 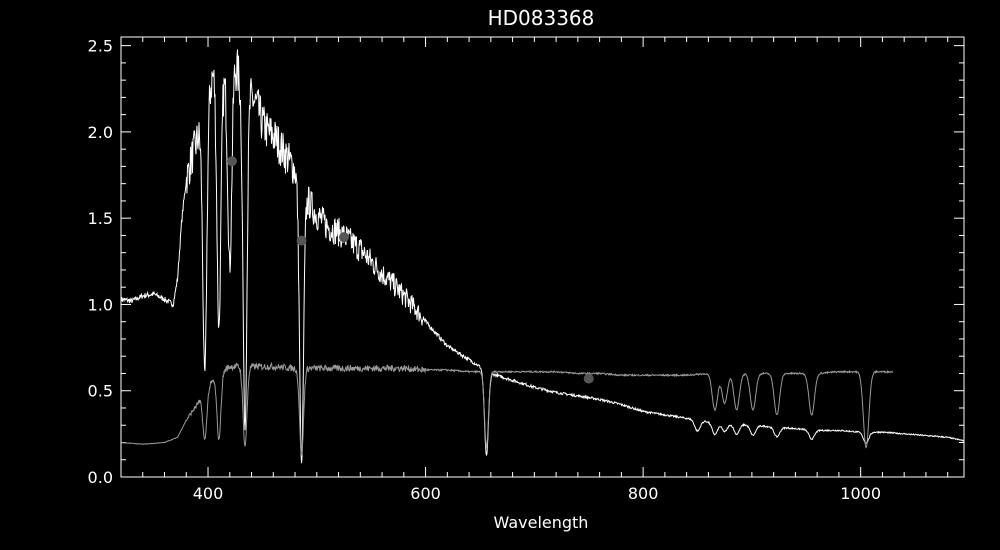 I want to click on y-tick-label: 1.5, so click(x=100, y=218).